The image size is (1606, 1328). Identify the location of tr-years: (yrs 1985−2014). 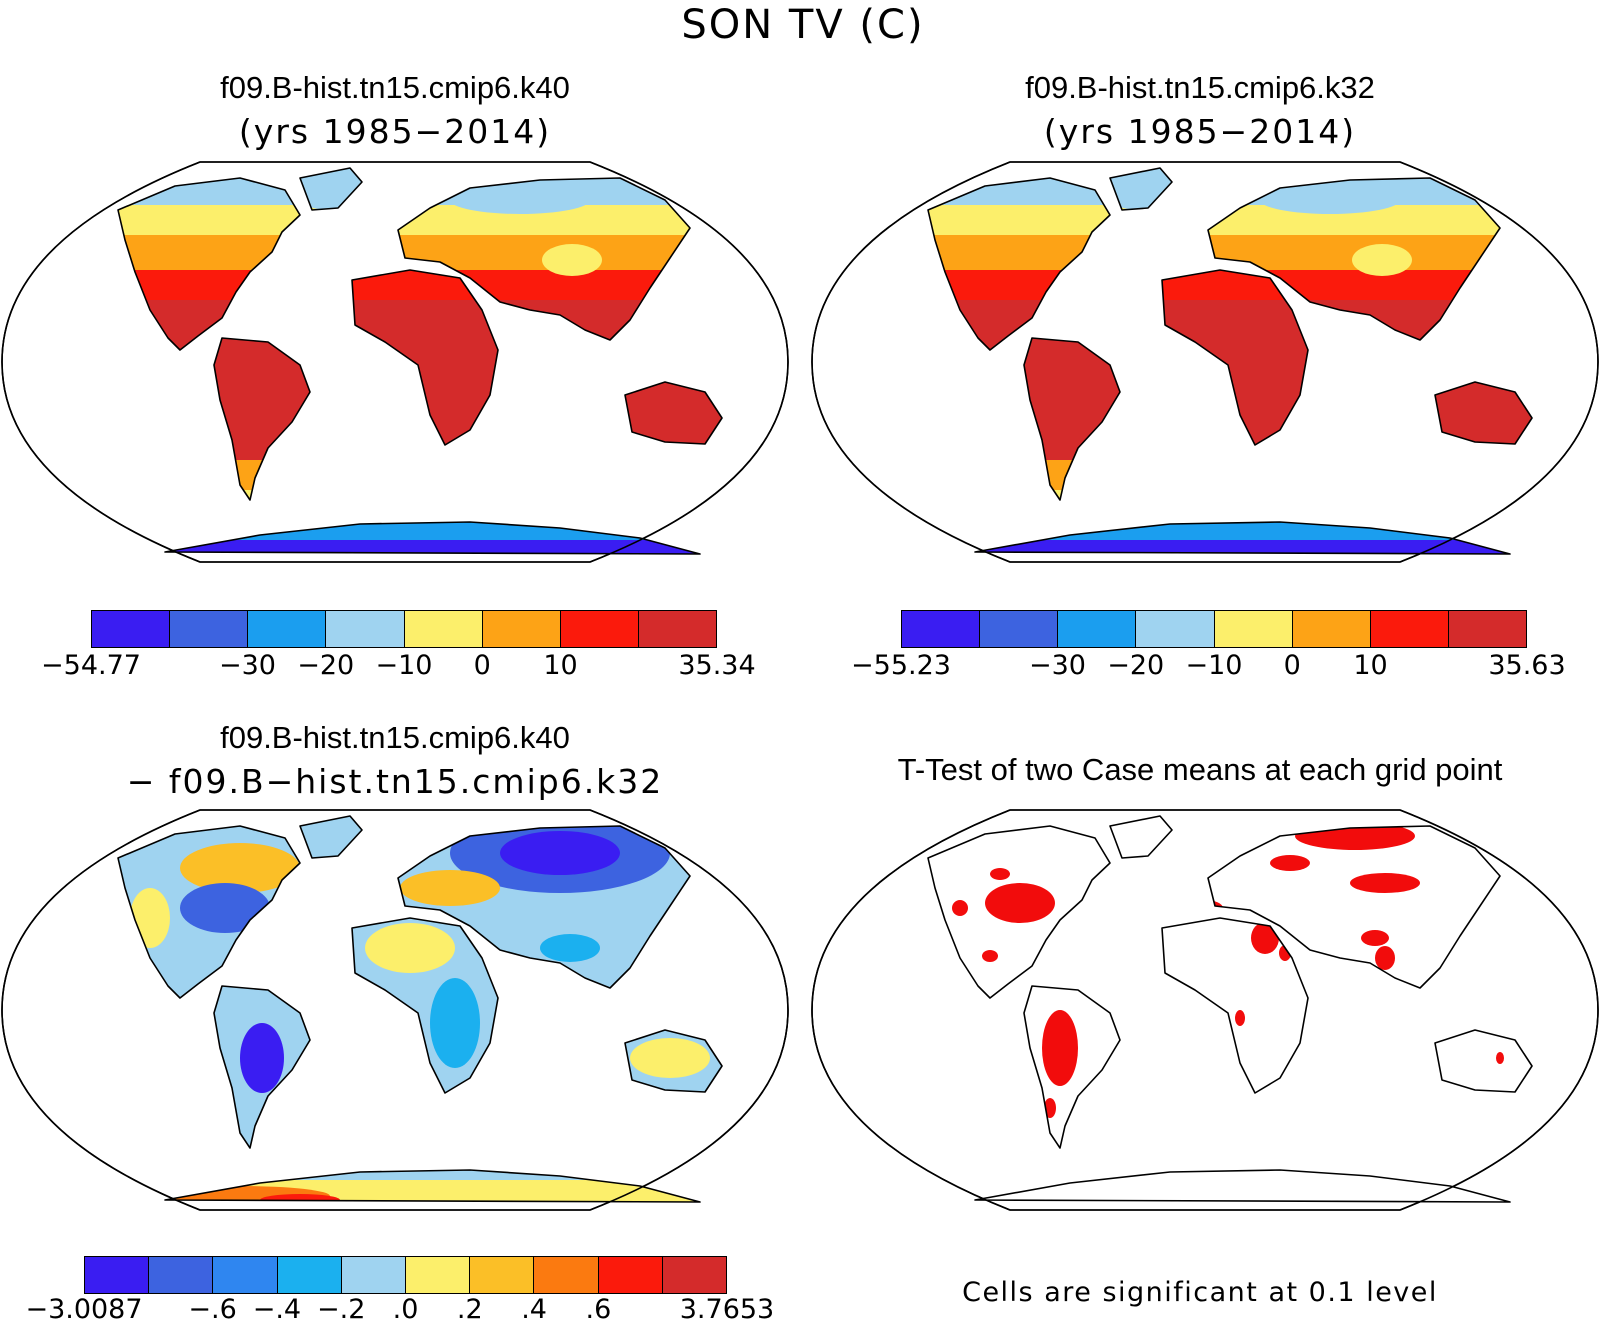
(1200, 131).